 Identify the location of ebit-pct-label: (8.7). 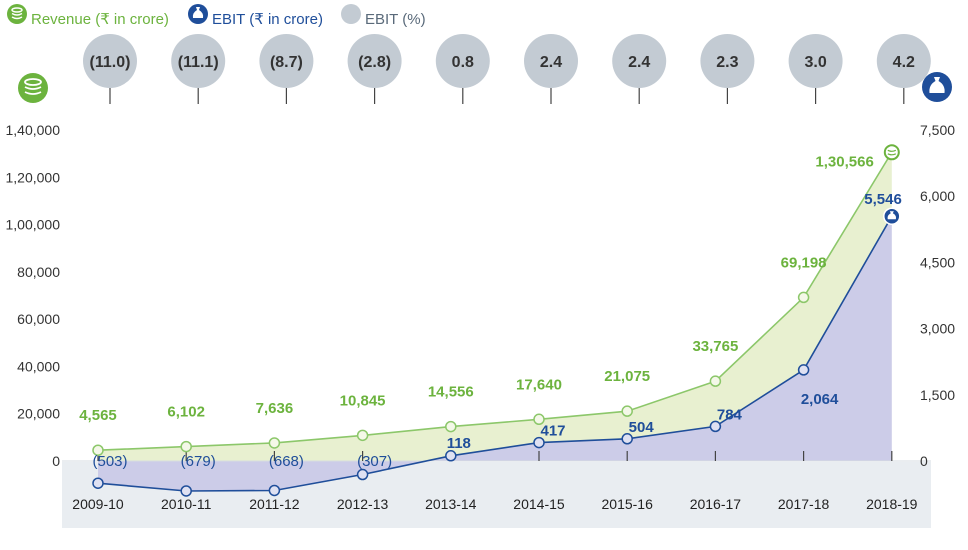
(286, 62).